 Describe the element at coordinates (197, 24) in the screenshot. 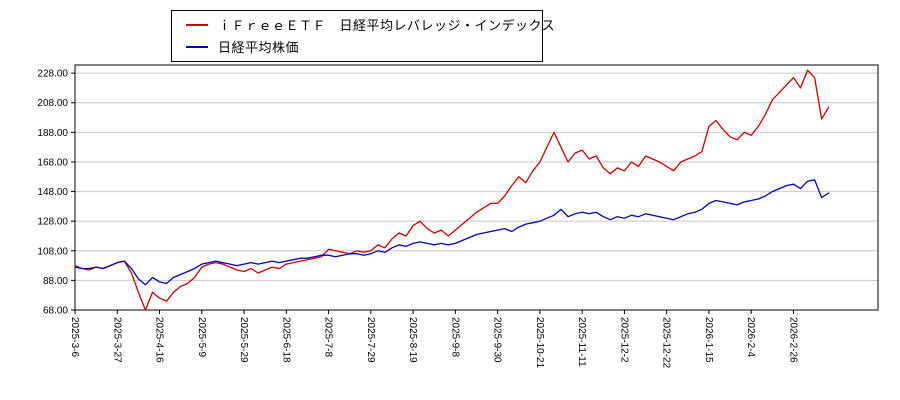

I see `red-line-swatch` at that location.